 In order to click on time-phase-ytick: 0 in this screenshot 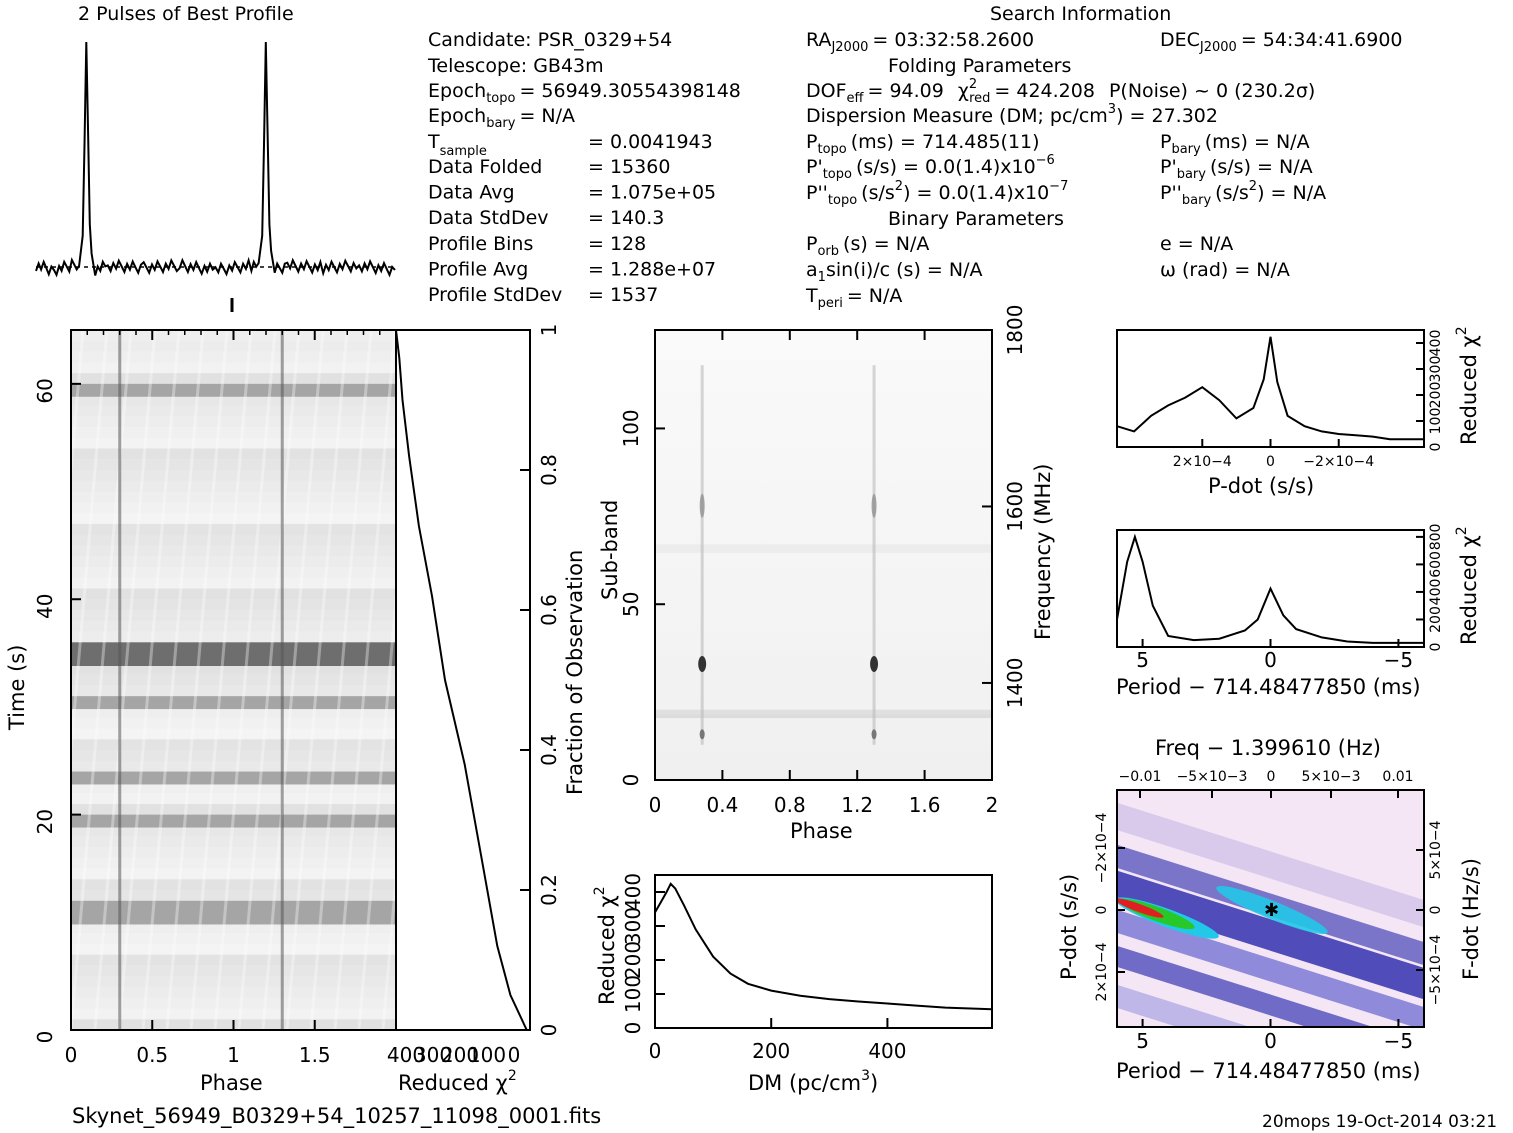, I will do `click(45, 1037)`.